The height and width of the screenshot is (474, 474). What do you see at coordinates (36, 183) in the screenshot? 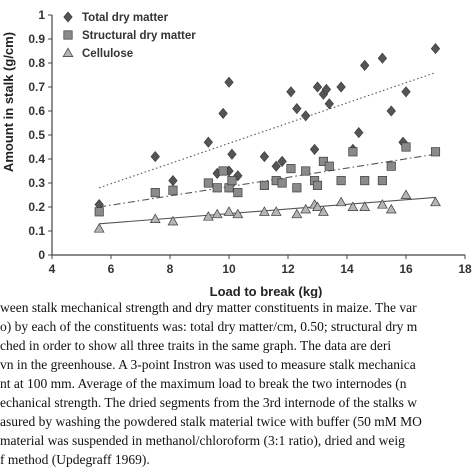
I see `y-tick-label: 0.3` at bounding box center [36, 183].